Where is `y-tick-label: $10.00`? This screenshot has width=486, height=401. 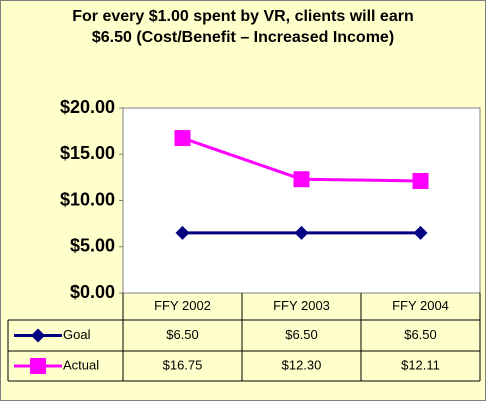
y-tick-label: $10.00 is located at coordinates (87, 199).